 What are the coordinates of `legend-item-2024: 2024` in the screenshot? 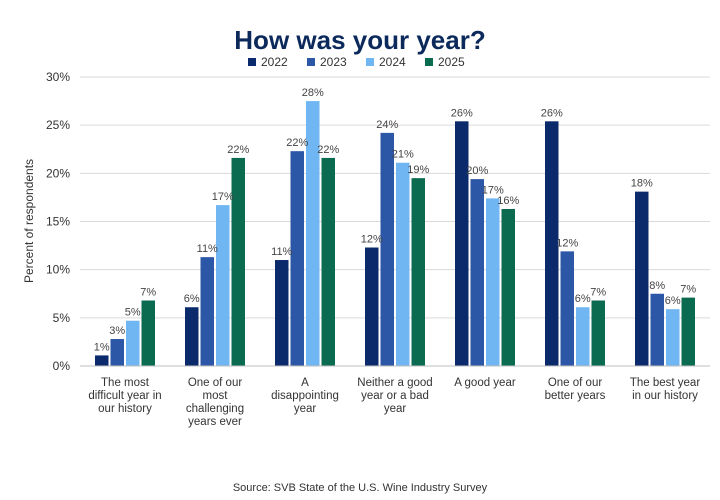 It's located at (386, 62).